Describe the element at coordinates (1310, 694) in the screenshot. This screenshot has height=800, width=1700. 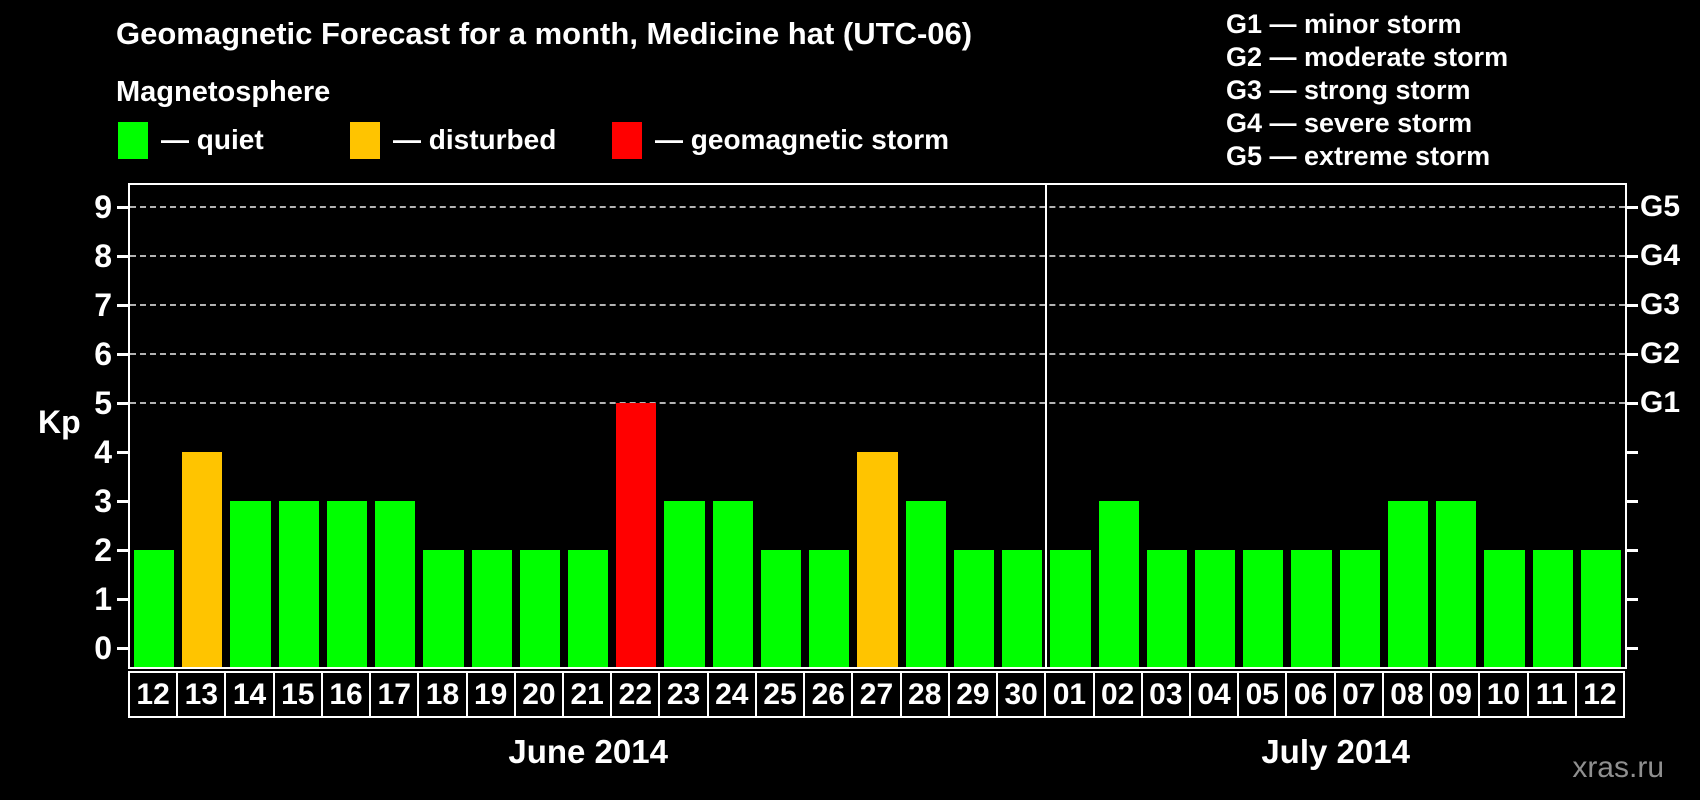
I see `day-label-cell: 06` at that location.